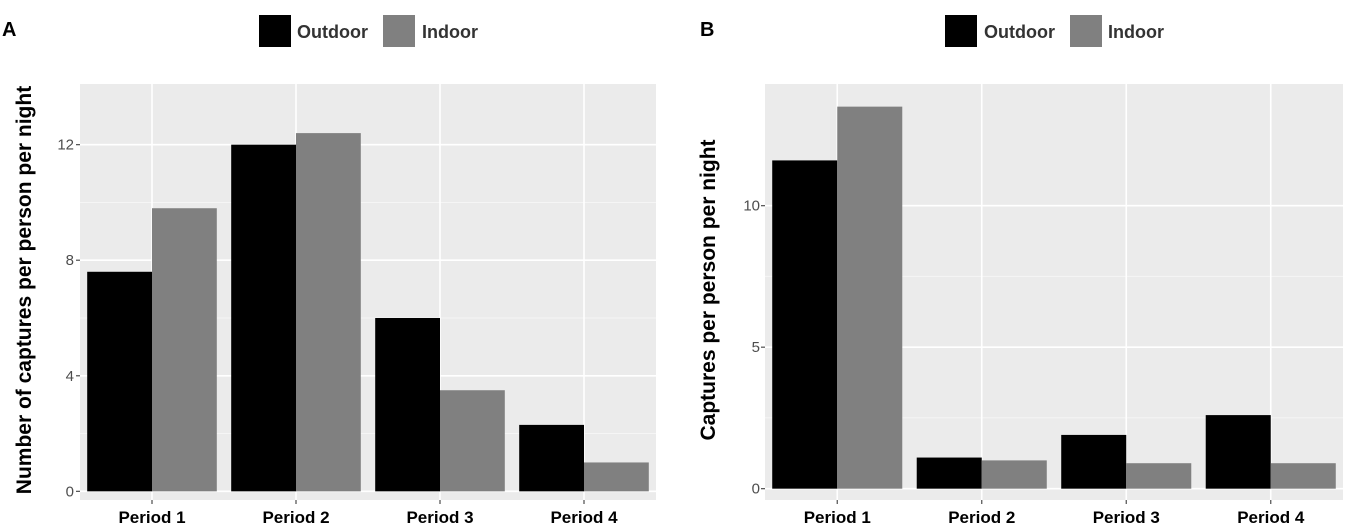  I want to click on legend-label-outdoor-b: Outdoor, so click(1019, 32).